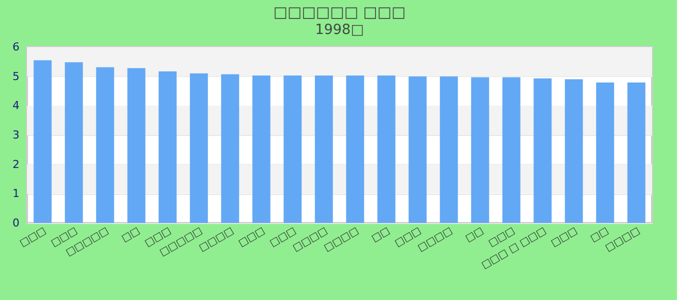 The height and width of the screenshot is (300, 700). Describe the element at coordinates (16, 47) in the screenshot. I see `y-tick-label: 6` at that location.